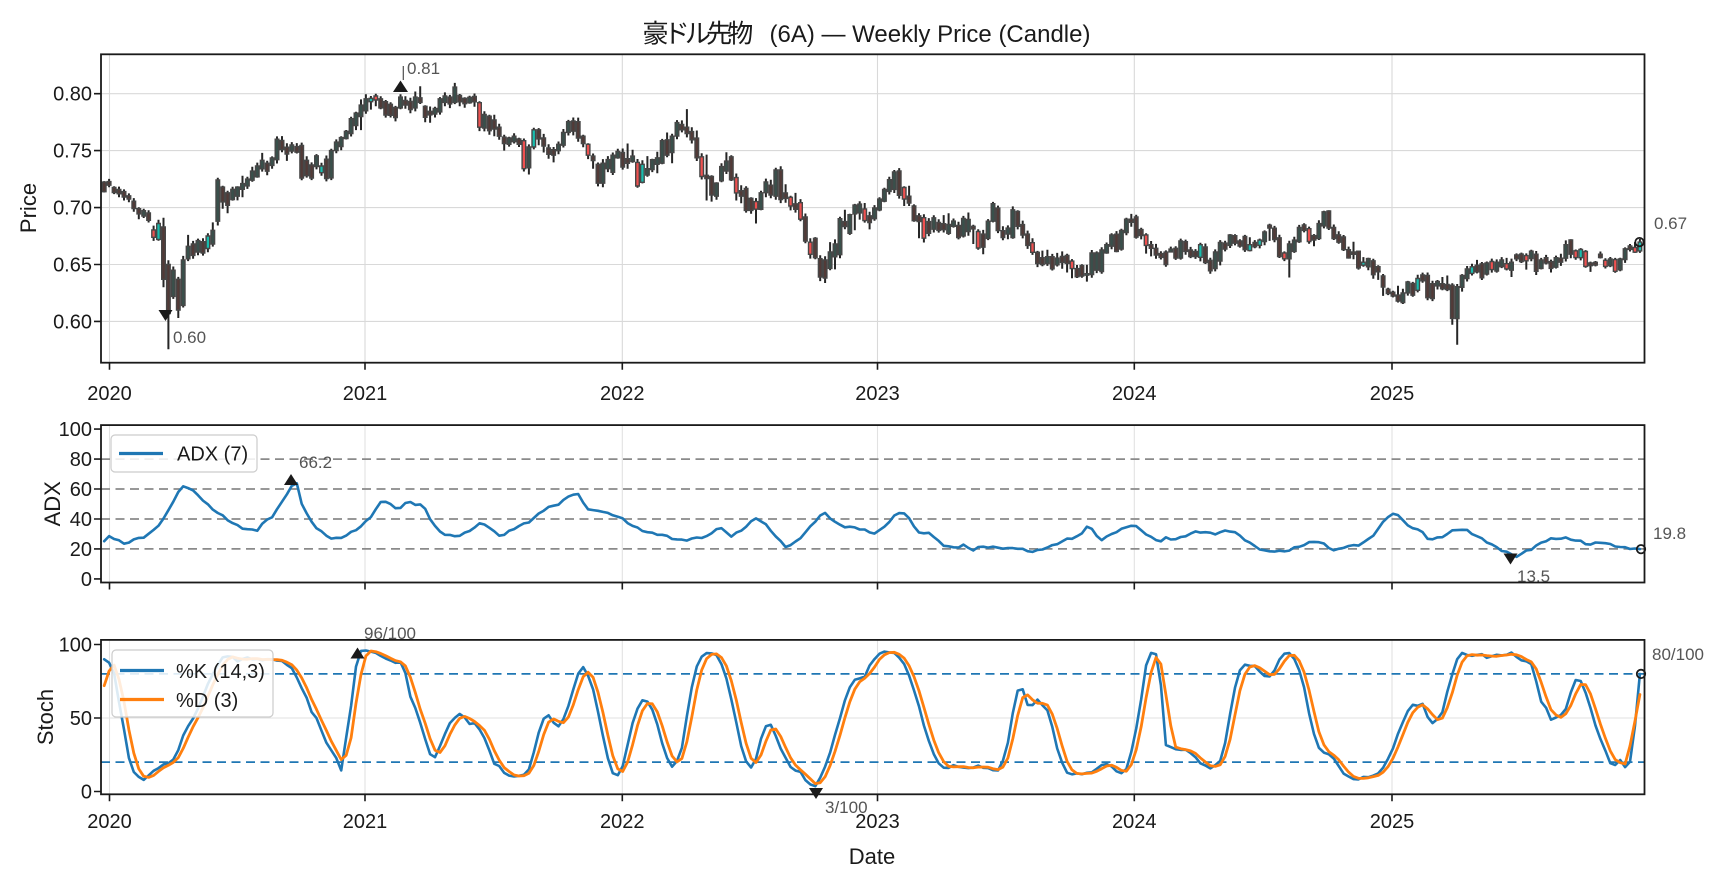 This screenshot has width=1728, height=883. I want to click on svg-text: 0.70, so click(72, 209).